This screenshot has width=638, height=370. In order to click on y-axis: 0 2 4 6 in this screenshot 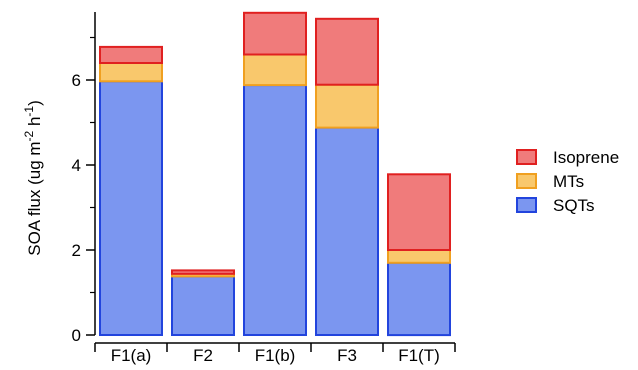, I will do `click(84, 178)`.